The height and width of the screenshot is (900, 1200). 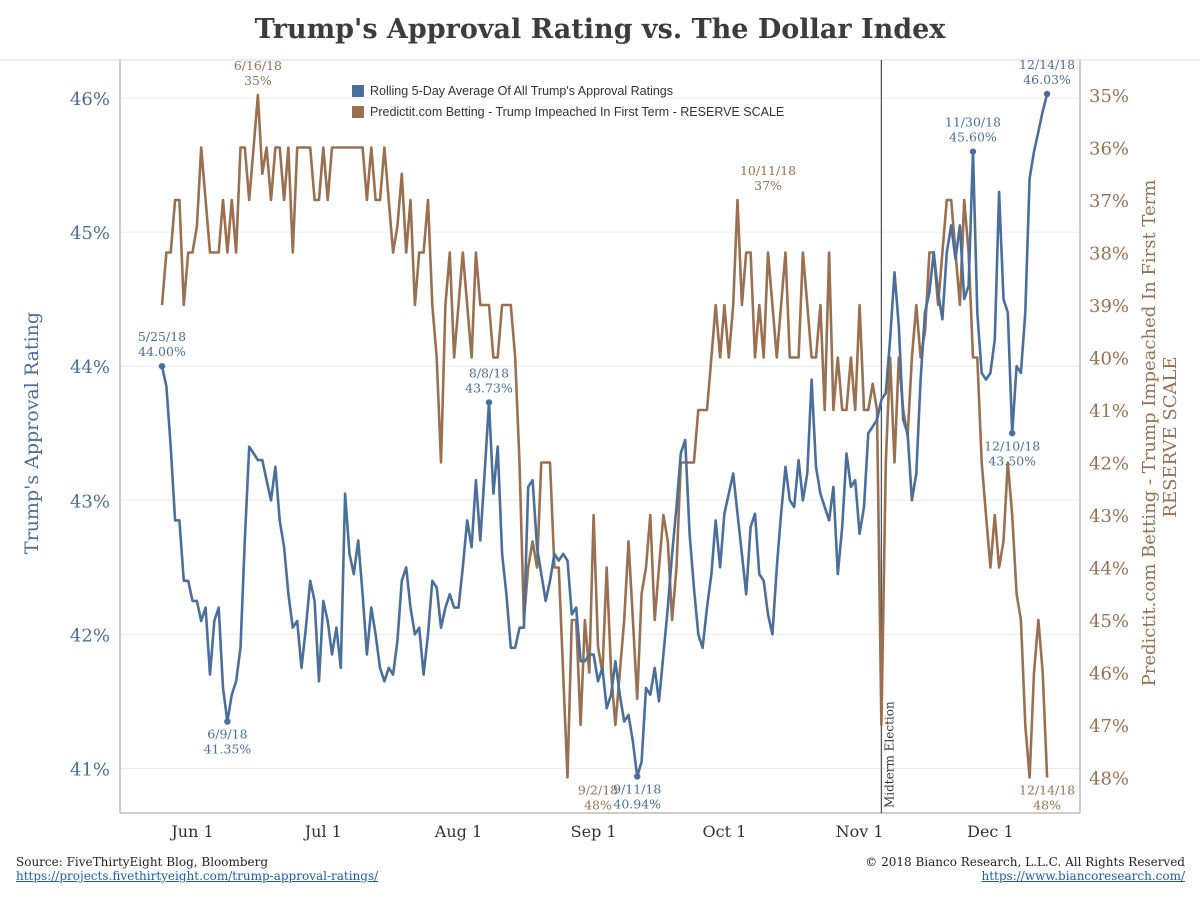 I want to click on y-right-tick-label: 38%, so click(x=1109, y=254).